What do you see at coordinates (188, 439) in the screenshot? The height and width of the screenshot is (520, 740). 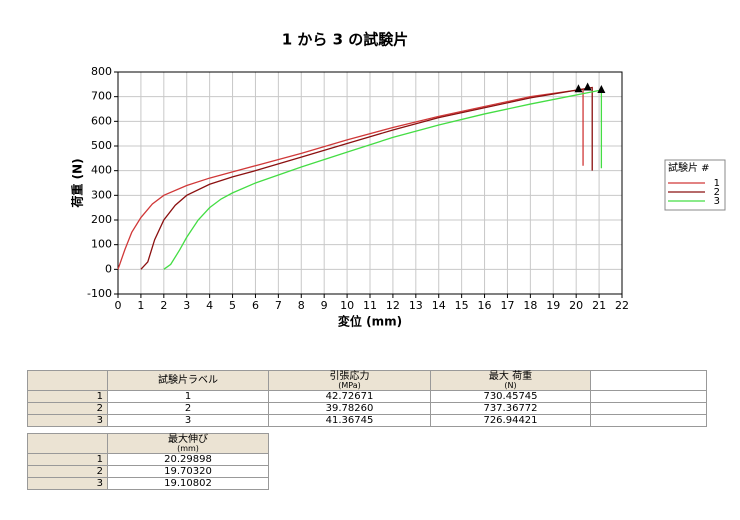 I see `header-label: 最大伸び` at bounding box center [188, 439].